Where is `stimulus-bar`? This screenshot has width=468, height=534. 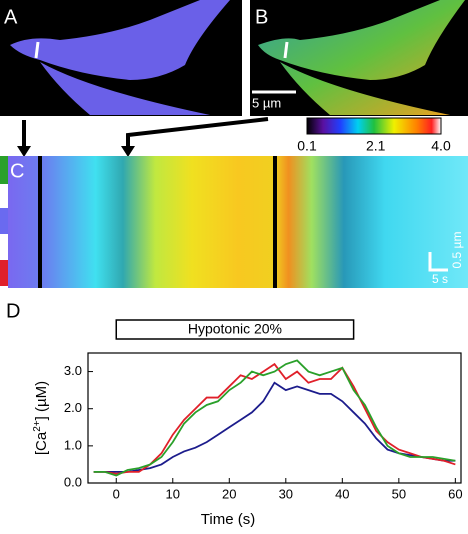
stimulus-bar is located at coordinates (235, 329).